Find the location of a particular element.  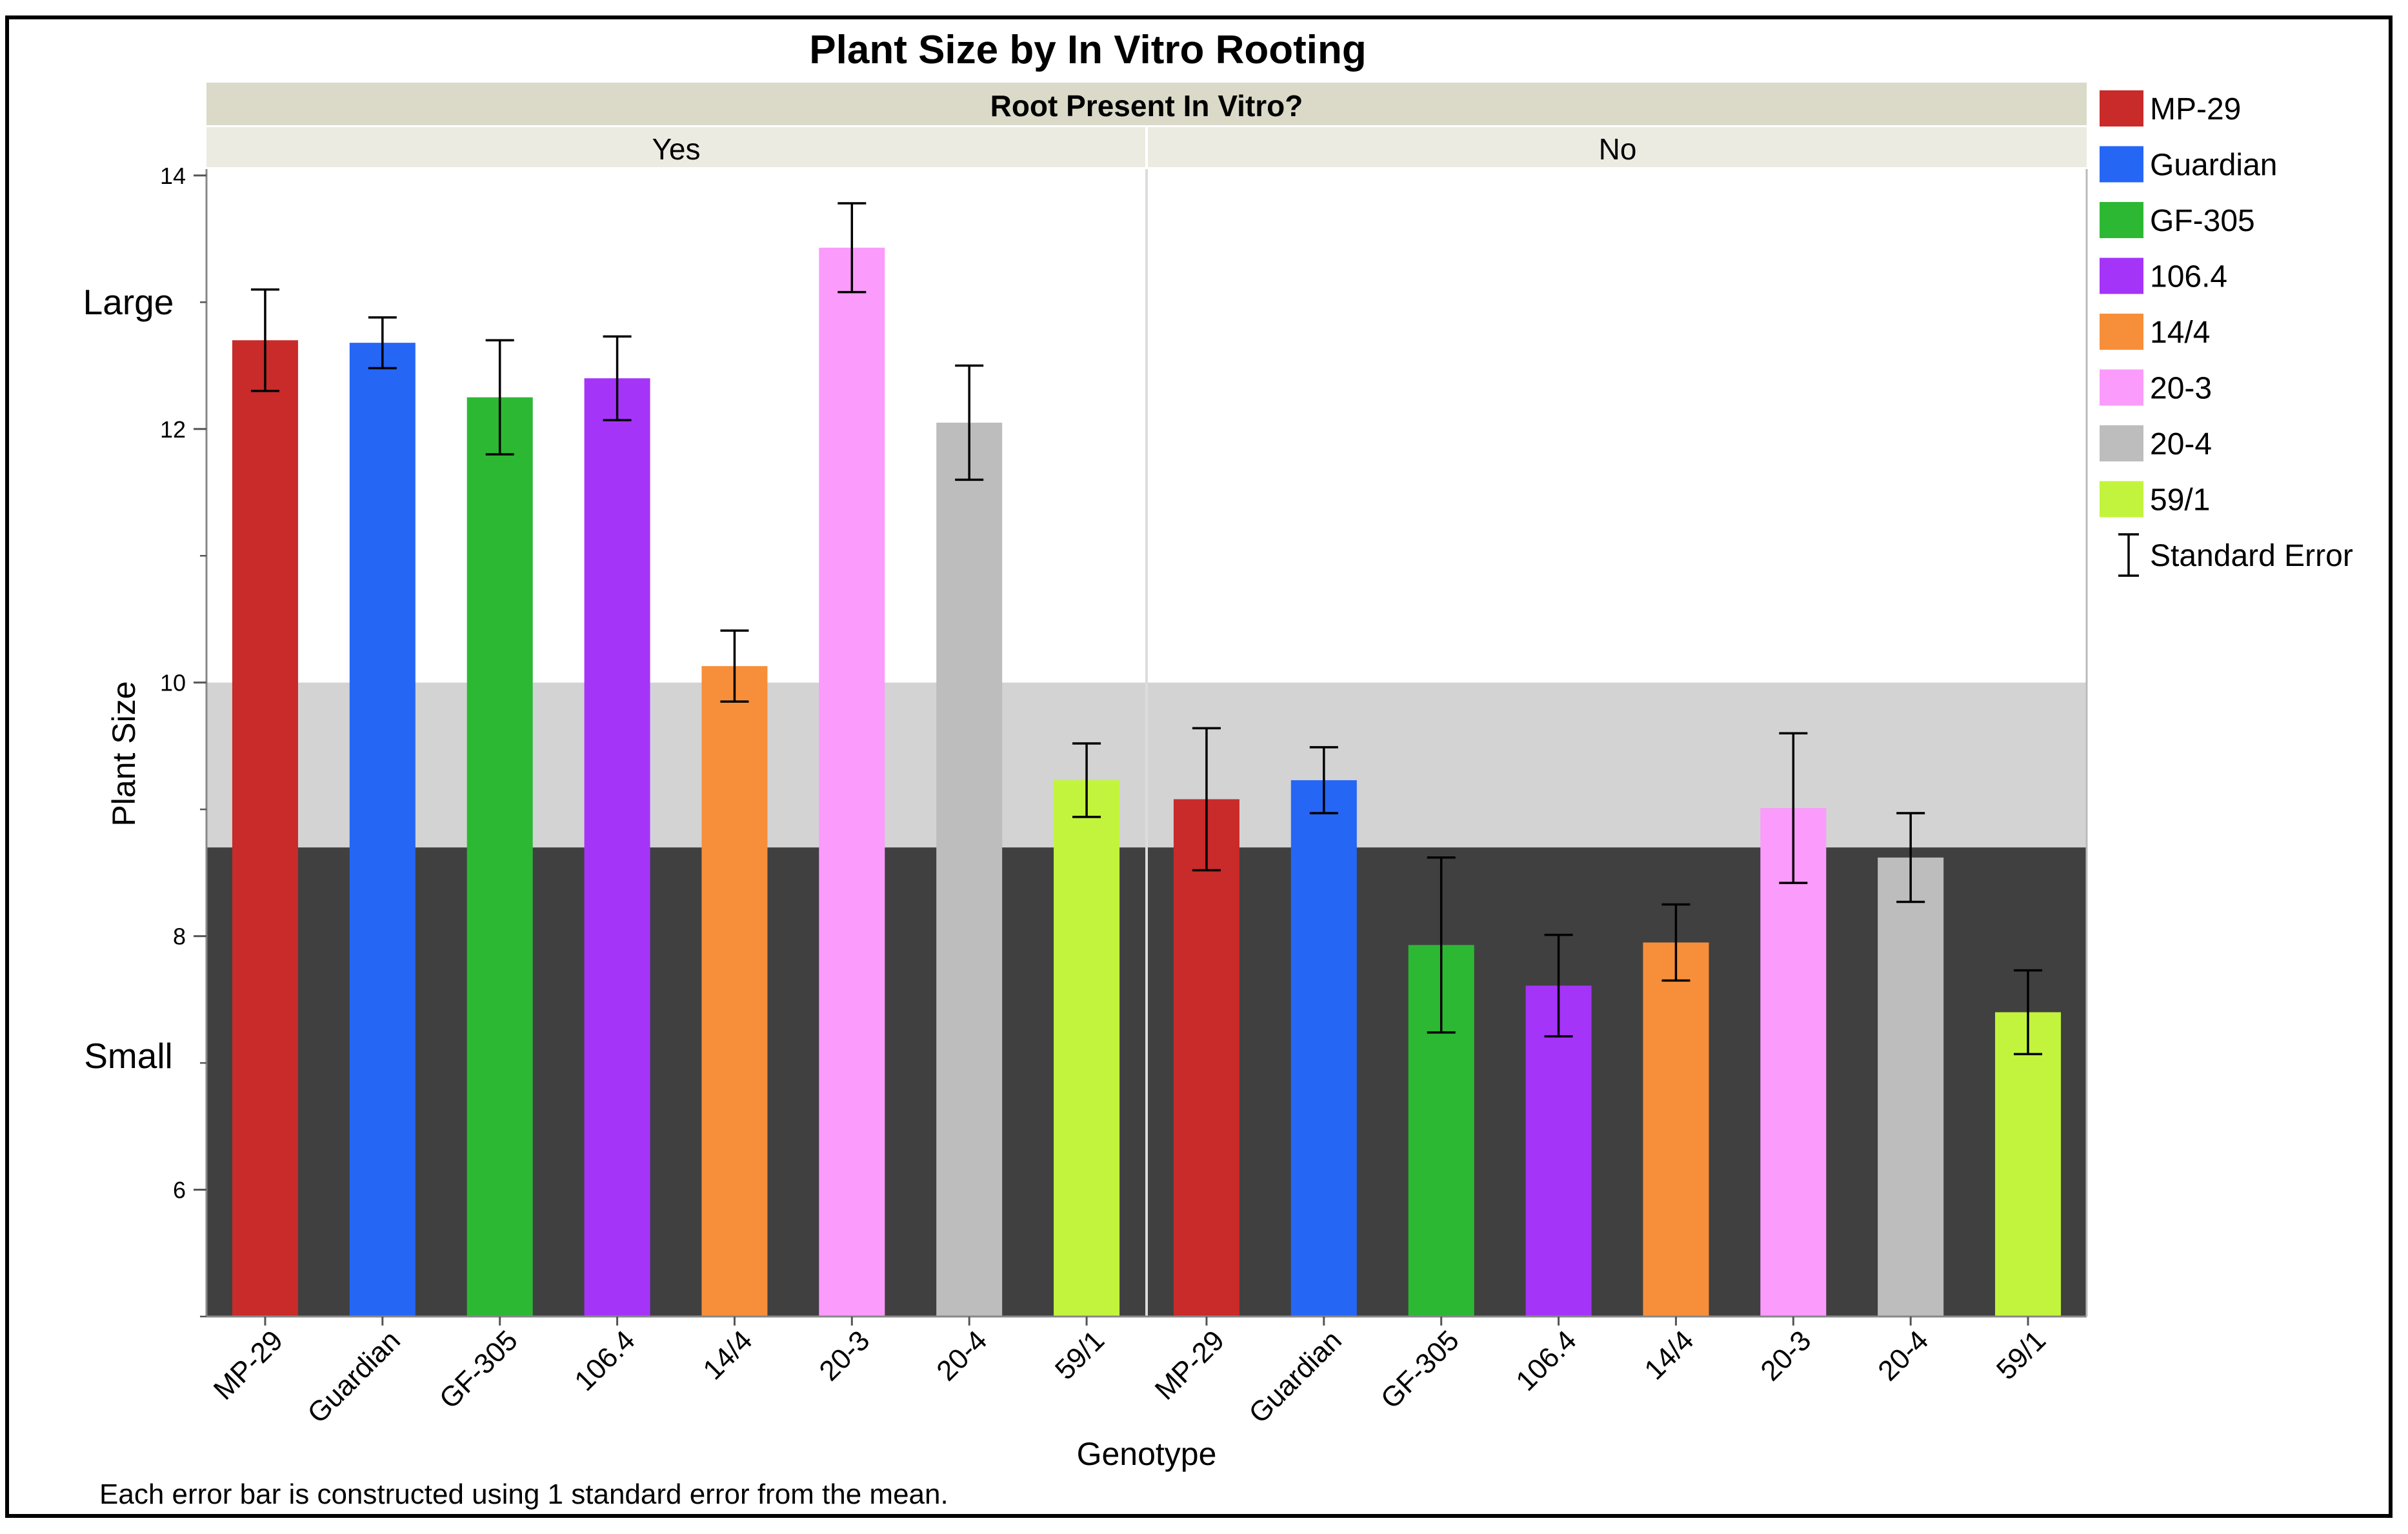

y-axis-label: Plant Size is located at coordinates (124, 753).